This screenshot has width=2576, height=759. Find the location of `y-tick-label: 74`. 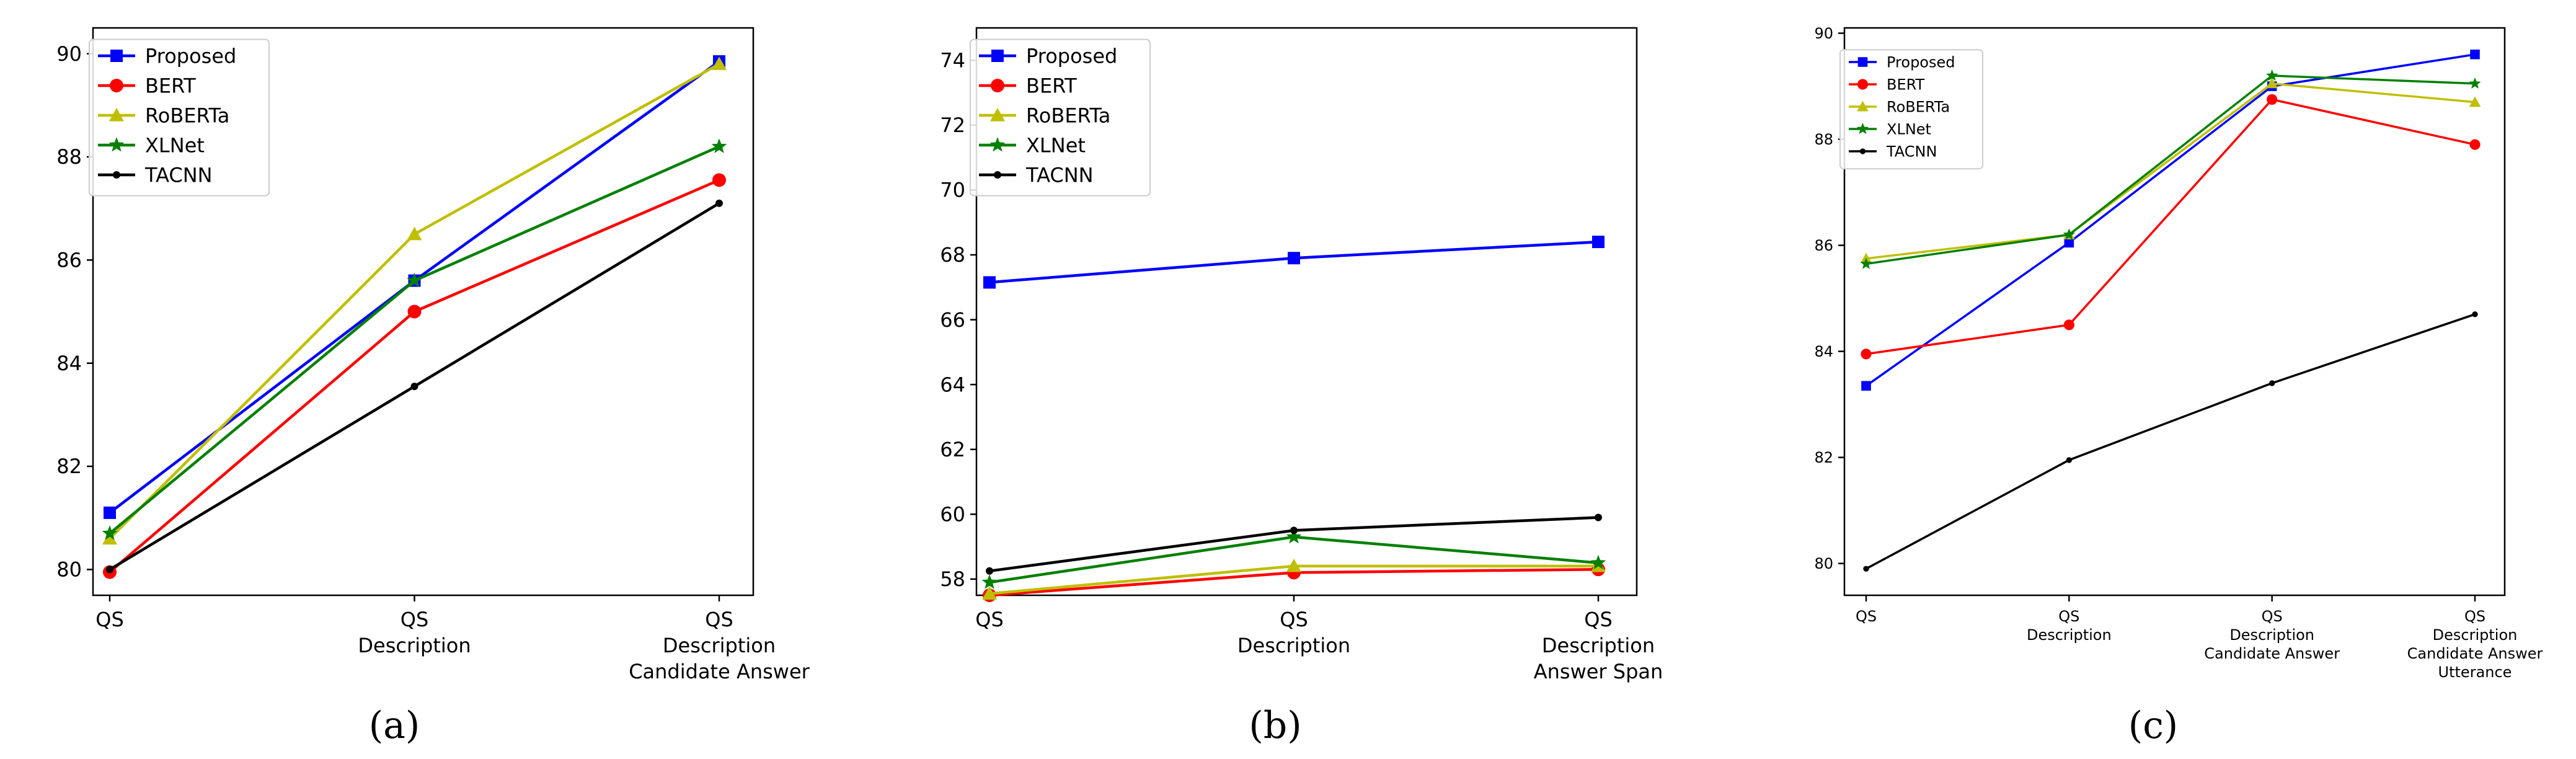

y-tick-label: 74 is located at coordinates (953, 60).